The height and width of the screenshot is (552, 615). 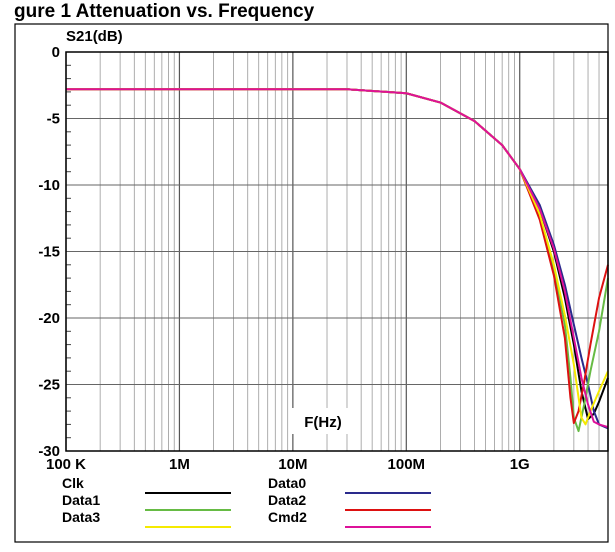 I want to click on y-tick-label: -15, so click(x=49, y=252).